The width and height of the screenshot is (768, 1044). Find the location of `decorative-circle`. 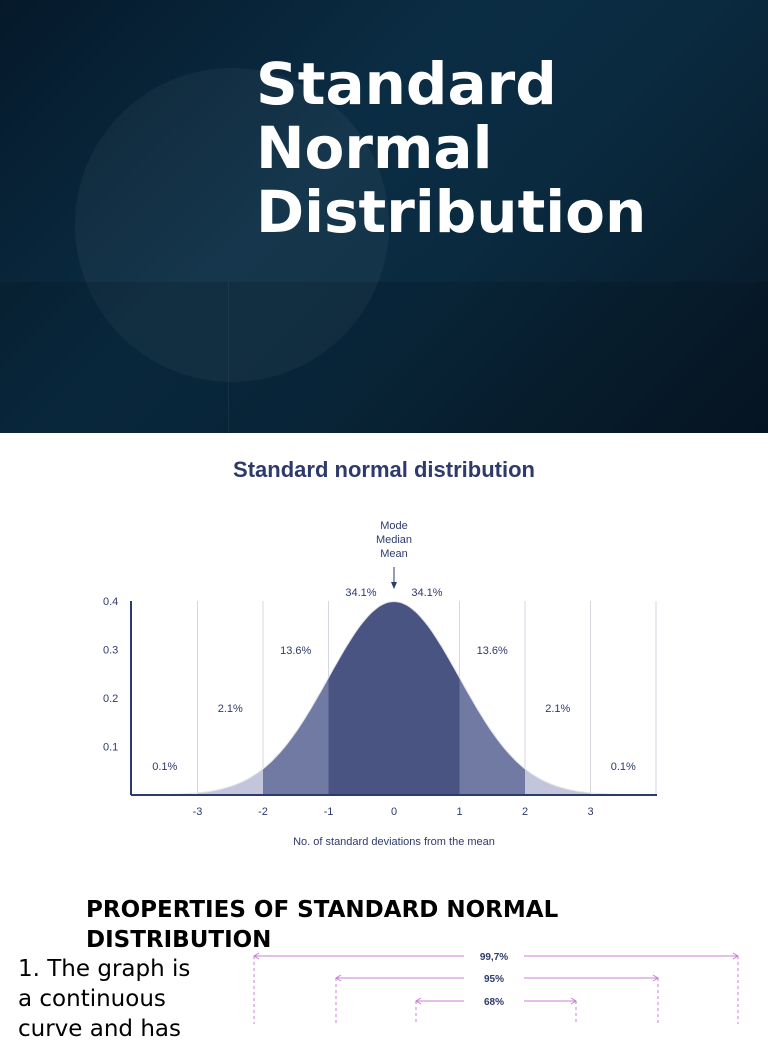

decorative-circle is located at coordinates (232, 225).